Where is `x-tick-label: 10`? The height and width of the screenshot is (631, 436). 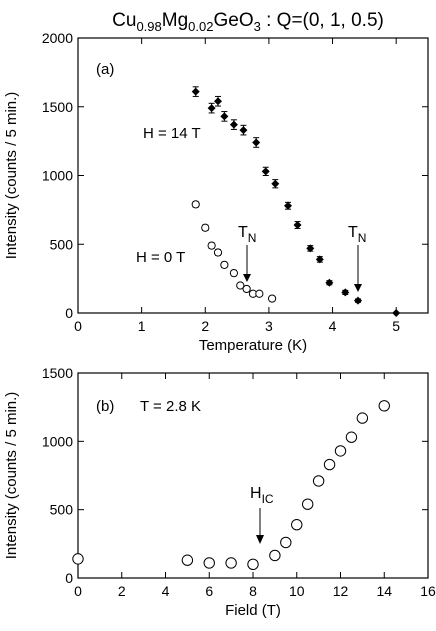
x-tick-label: 10 is located at coordinates (297, 591).